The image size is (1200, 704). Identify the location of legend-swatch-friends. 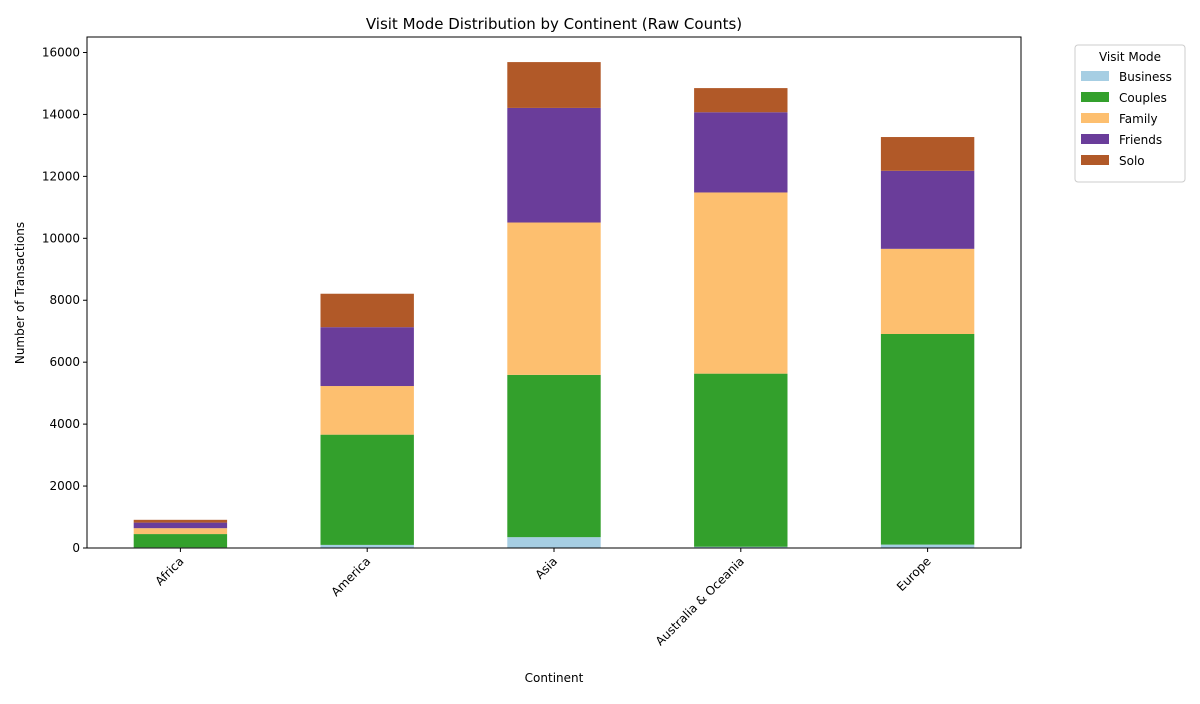
(1095, 139).